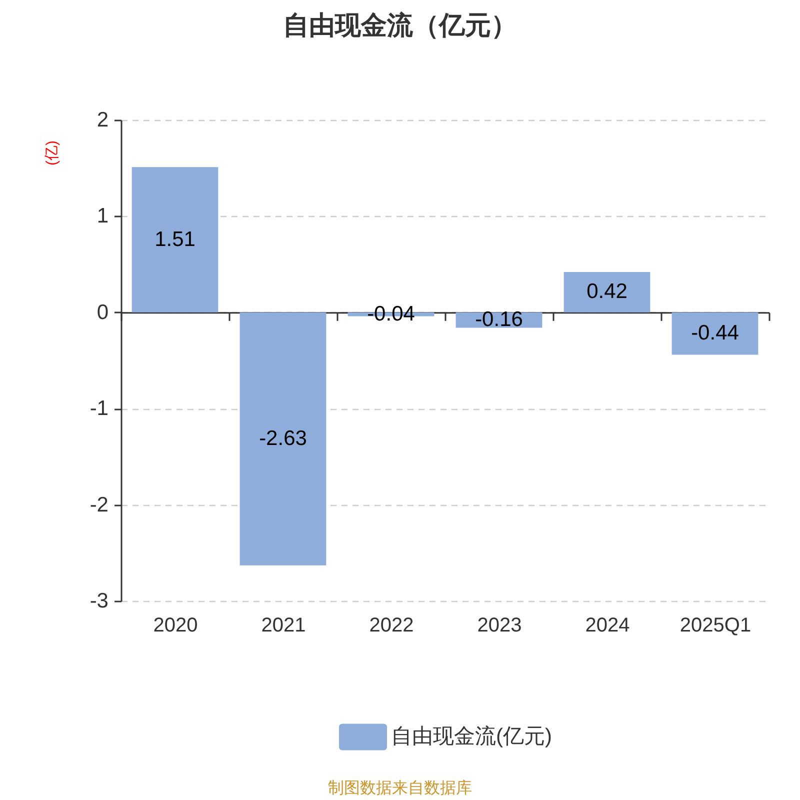  Describe the element at coordinates (283, 625) in the screenshot. I see `x-tick-label: 2021` at that location.